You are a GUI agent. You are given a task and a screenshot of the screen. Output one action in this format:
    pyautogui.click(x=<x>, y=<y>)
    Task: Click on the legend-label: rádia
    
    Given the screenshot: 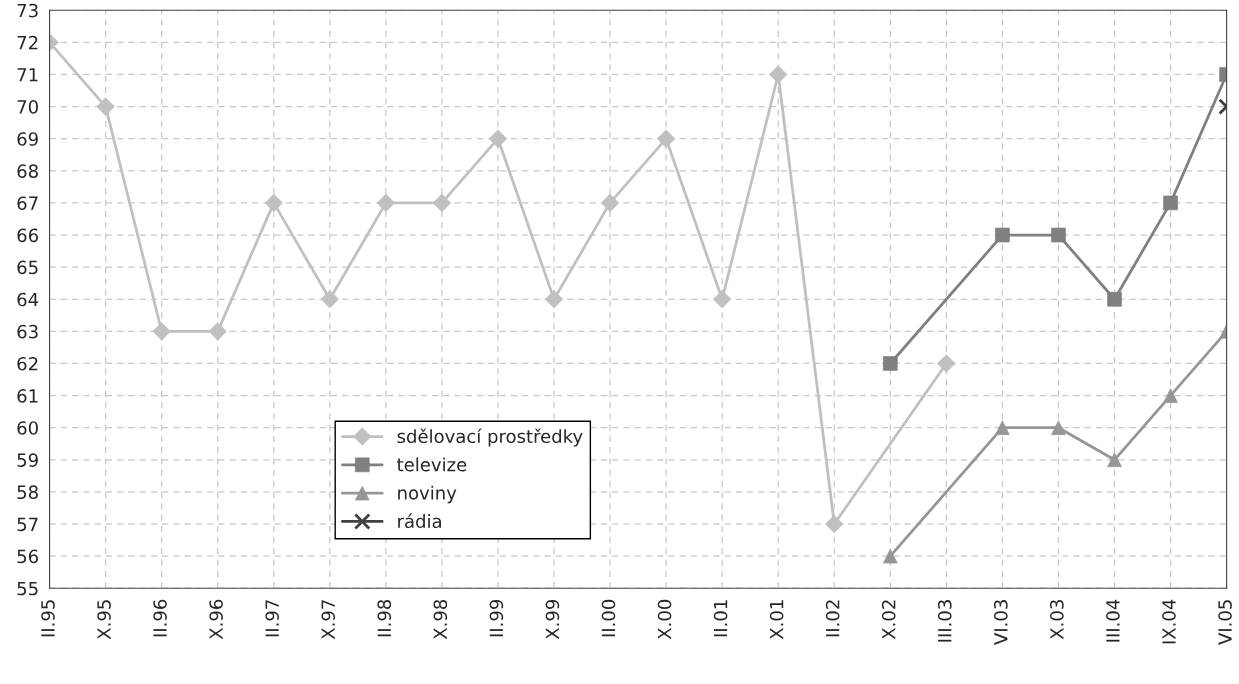 What is the action you would take?
    pyautogui.click(x=419, y=521)
    